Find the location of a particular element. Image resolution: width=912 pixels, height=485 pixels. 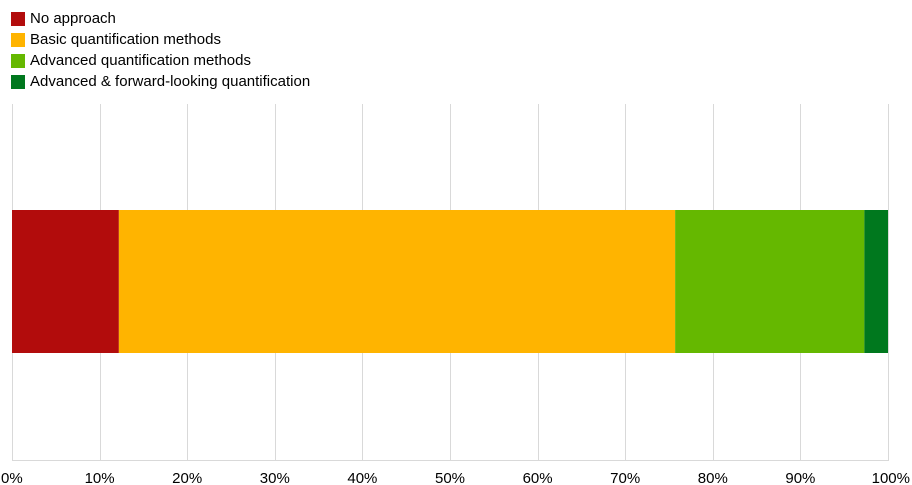

legend-item-advanced-quantification: Advanced quantification methods is located at coordinates (160, 60).